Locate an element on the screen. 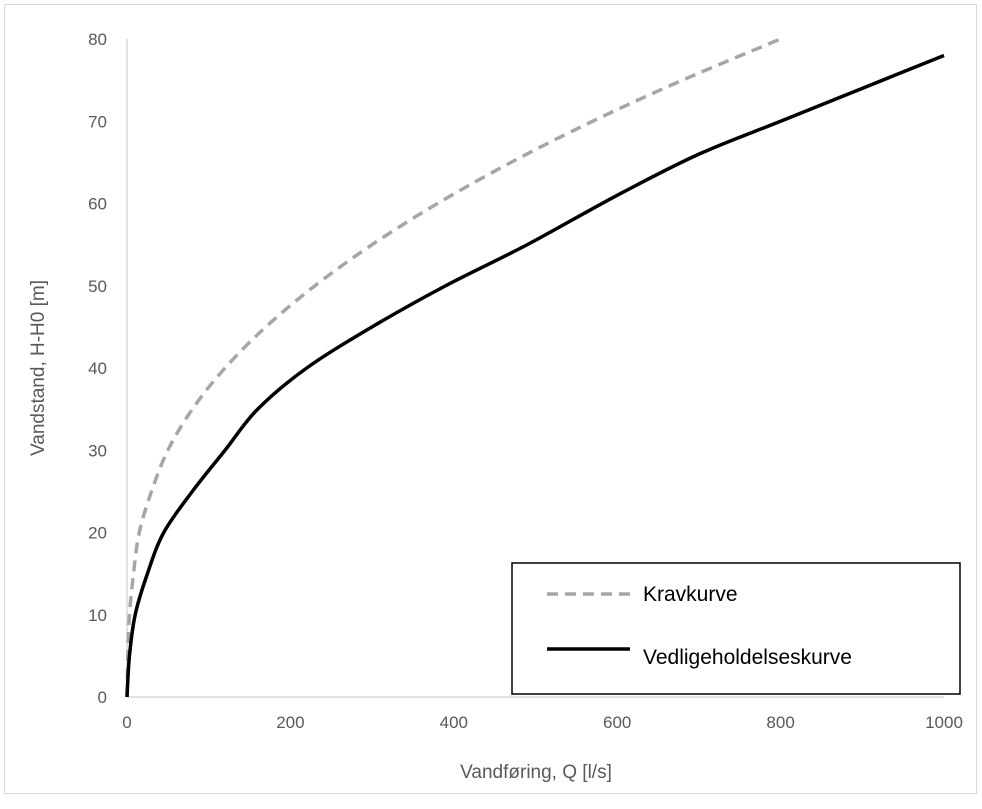 This screenshot has height=809, width=982. y-tick-label: 60 is located at coordinates (97, 204).